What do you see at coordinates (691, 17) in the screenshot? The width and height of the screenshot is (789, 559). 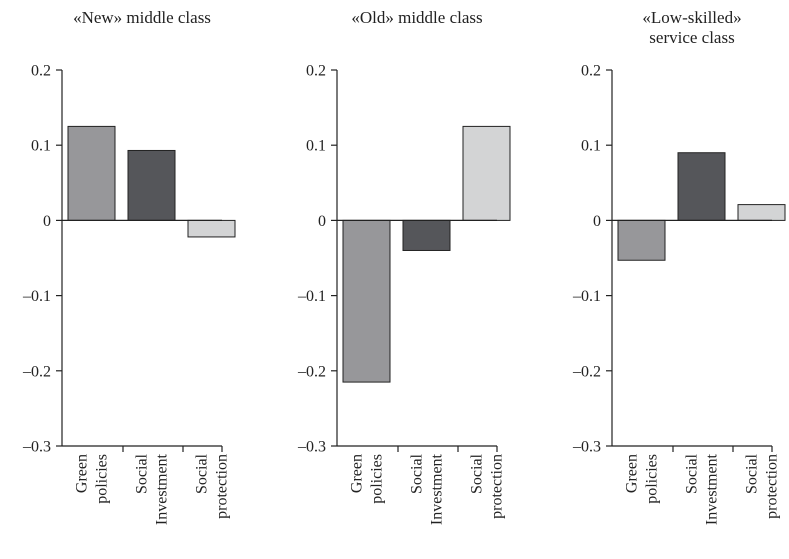 I see `panel-title-line-1: «Low-skilled»` at bounding box center [691, 17].